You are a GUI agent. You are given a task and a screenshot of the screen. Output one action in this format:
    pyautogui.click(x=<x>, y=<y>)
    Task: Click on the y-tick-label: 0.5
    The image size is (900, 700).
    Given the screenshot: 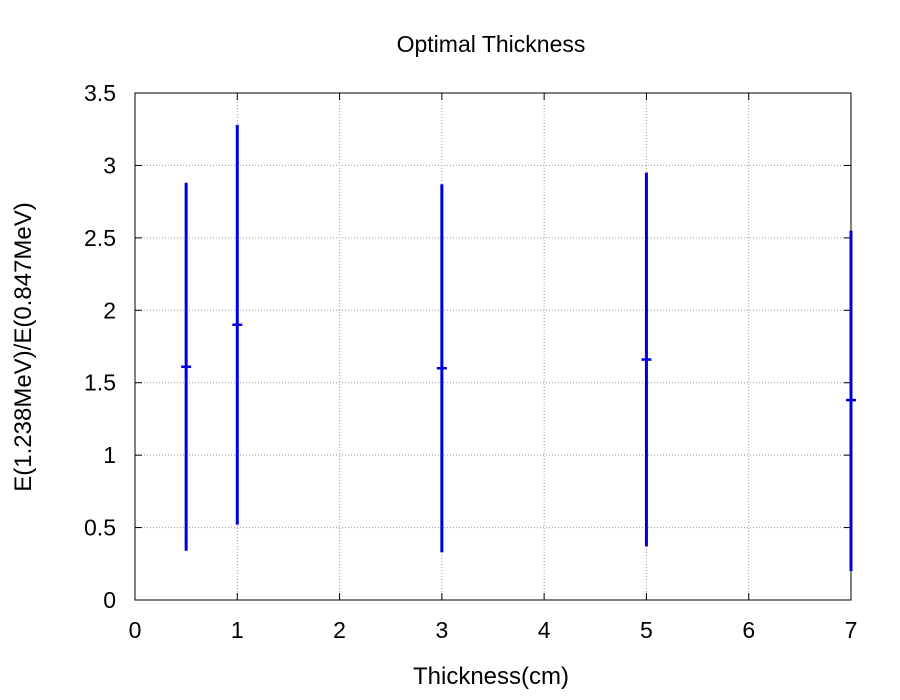 What is the action you would take?
    pyautogui.click(x=100, y=528)
    